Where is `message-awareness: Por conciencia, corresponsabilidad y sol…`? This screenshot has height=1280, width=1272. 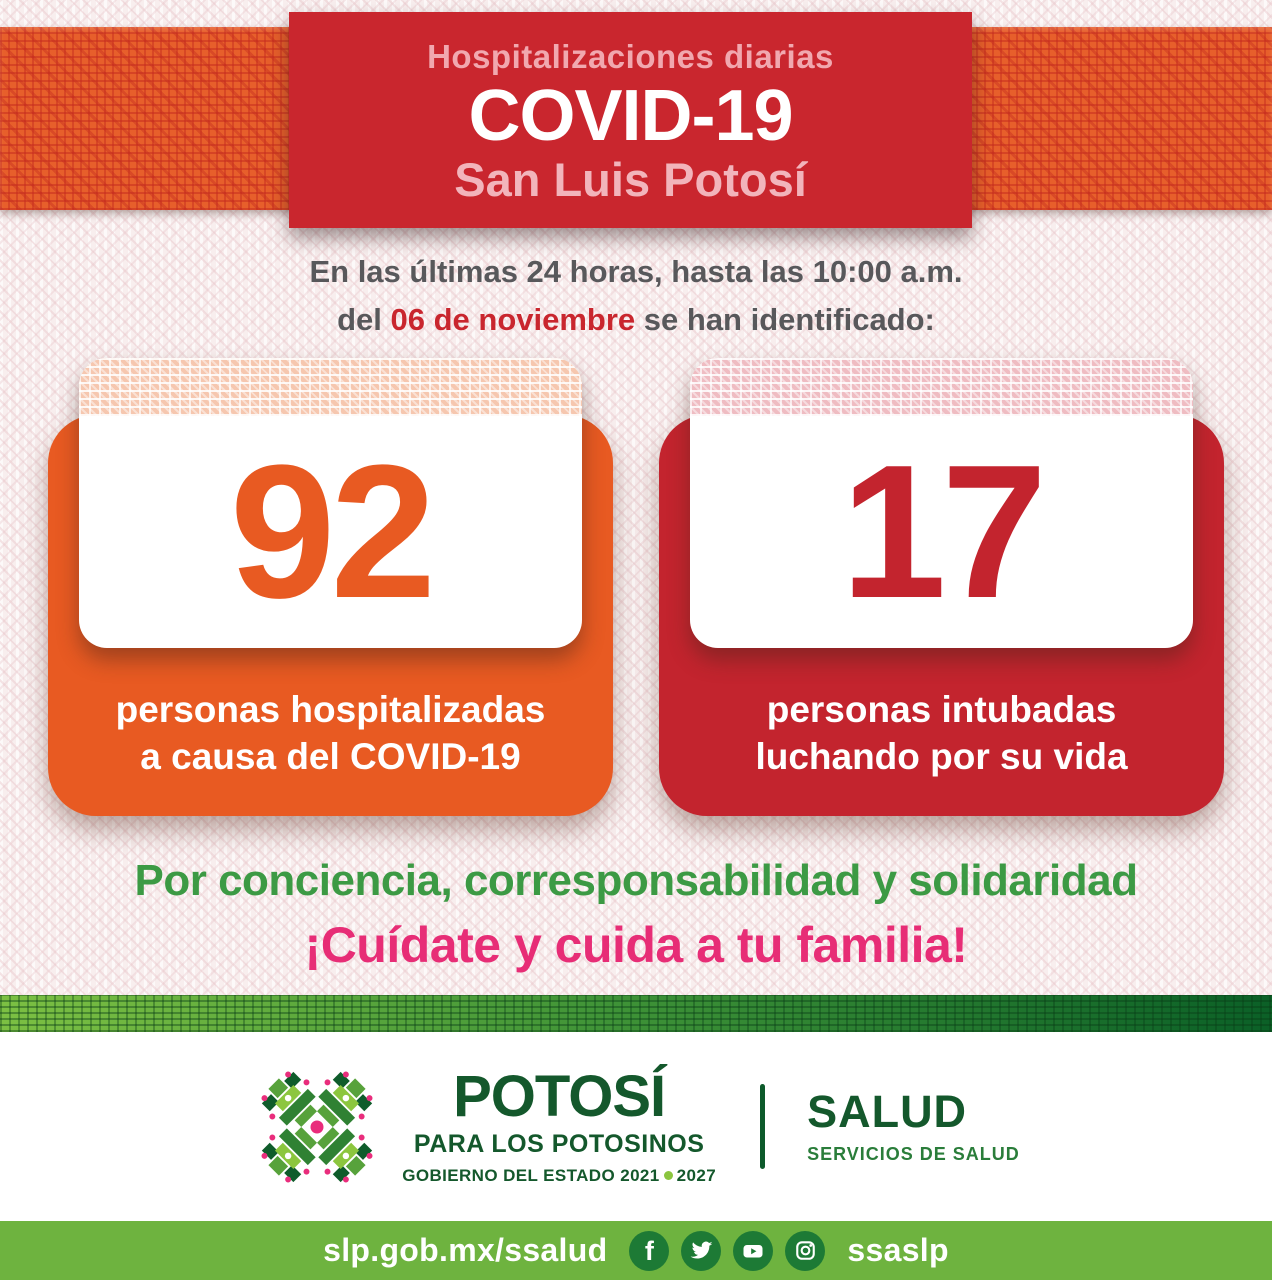 message-awareness: Por conciencia, corresponsabilidad y sol… is located at coordinates (636, 880).